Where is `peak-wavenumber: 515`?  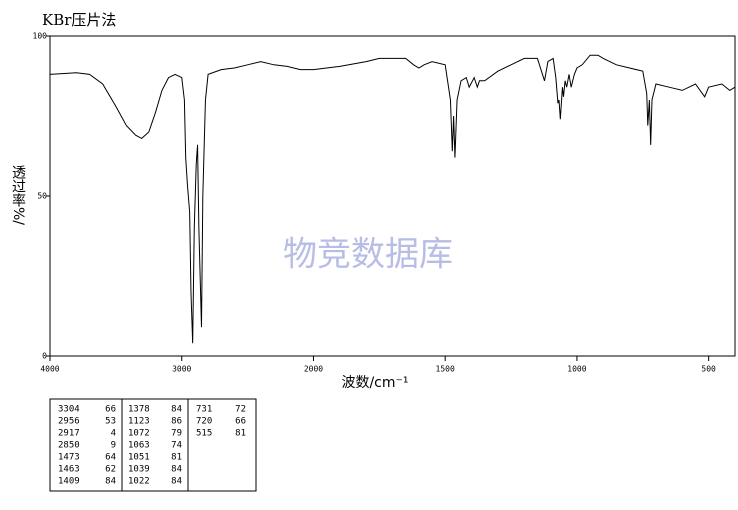 peak-wavenumber: 515 is located at coordinates (204, 434).